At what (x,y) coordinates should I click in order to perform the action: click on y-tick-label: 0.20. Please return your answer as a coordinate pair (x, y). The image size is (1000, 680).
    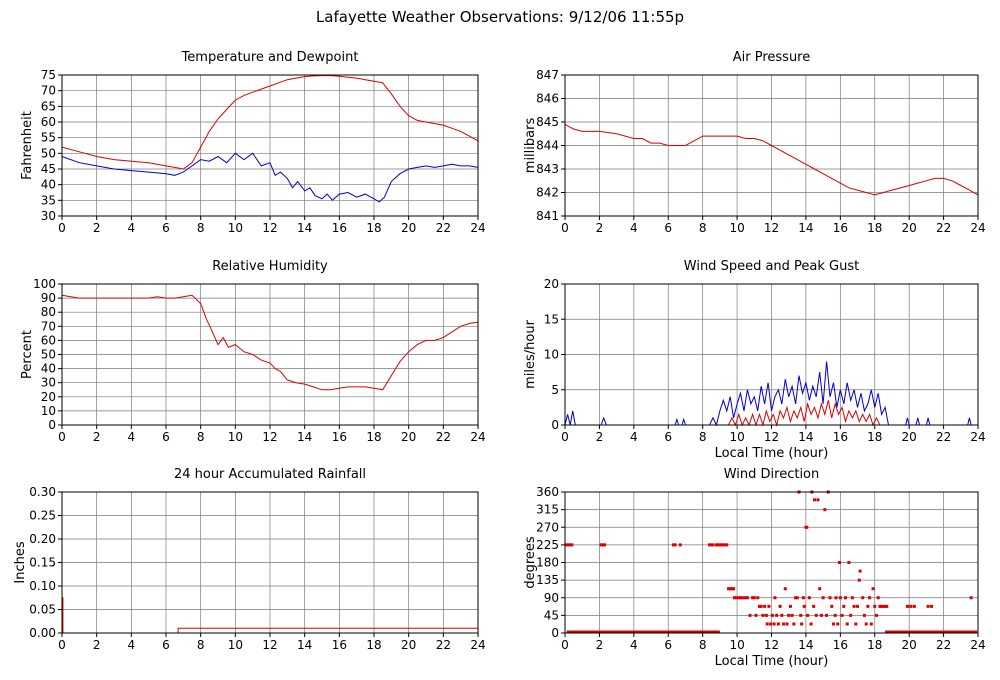
    Looking at the image, I should click on (42, 539).